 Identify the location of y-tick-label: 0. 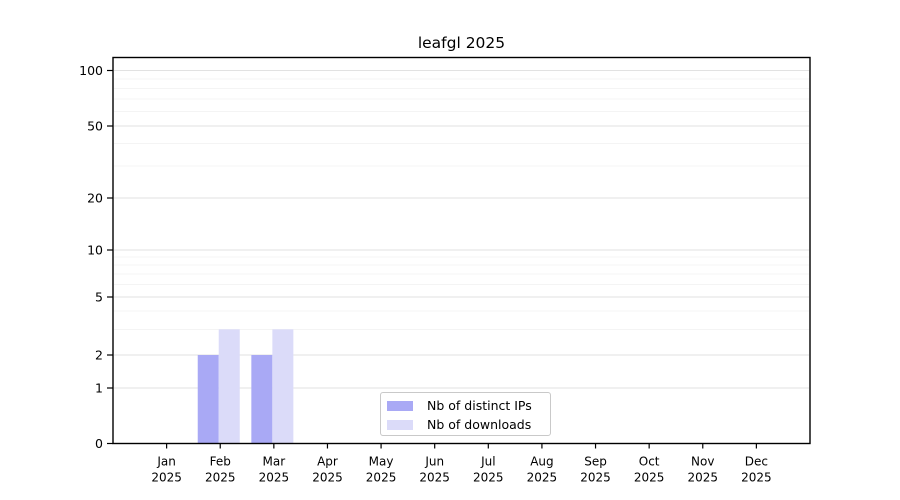
(99, 443).